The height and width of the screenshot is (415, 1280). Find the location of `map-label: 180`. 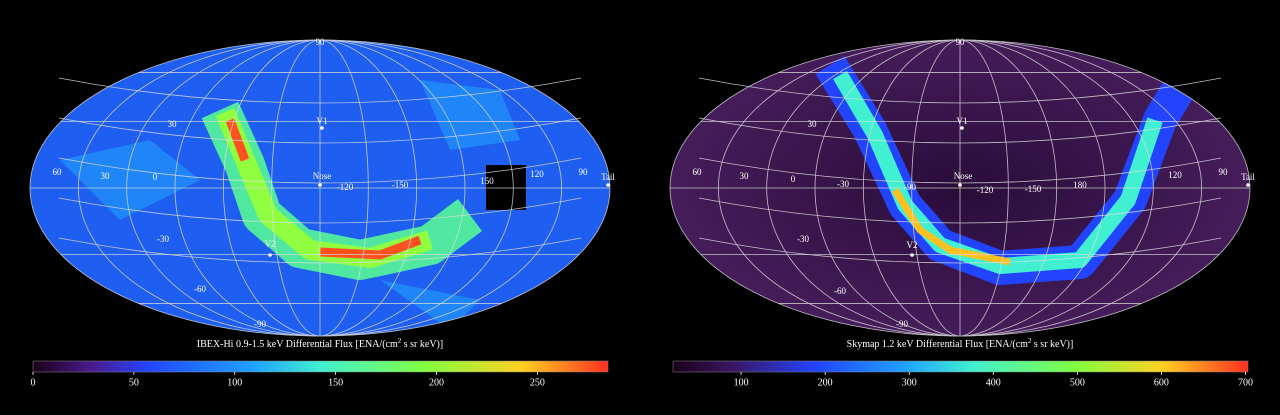

map-label: 180 is located at coordinates (1080, 185).